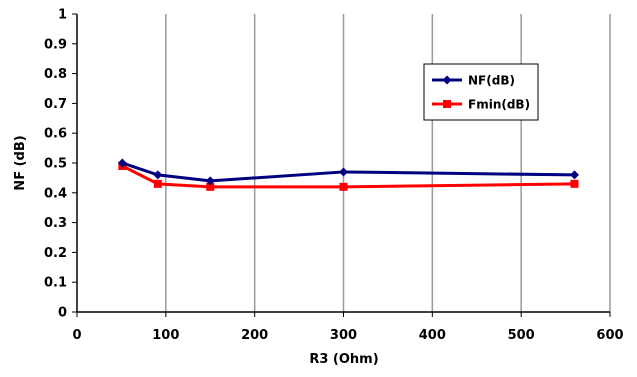  I want to click on y-tick-label: 1, so click(62, 15).